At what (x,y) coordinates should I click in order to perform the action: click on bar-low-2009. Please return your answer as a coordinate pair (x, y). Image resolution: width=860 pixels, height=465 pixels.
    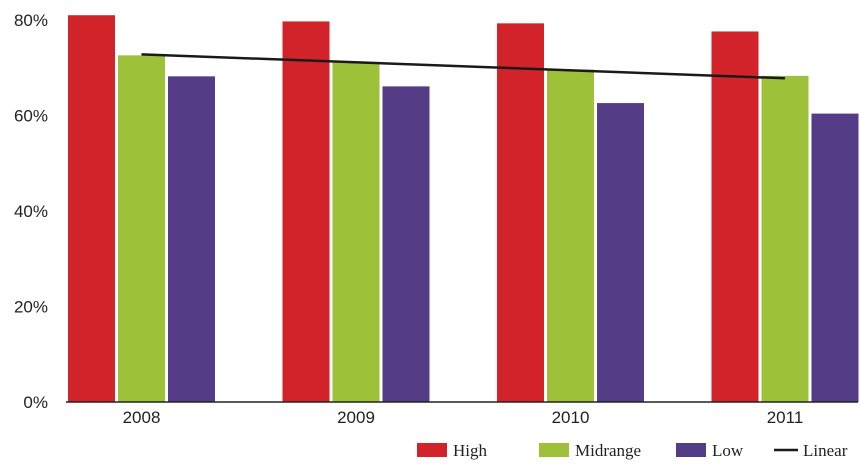
    Looking at the image, I should click on (406, 244).